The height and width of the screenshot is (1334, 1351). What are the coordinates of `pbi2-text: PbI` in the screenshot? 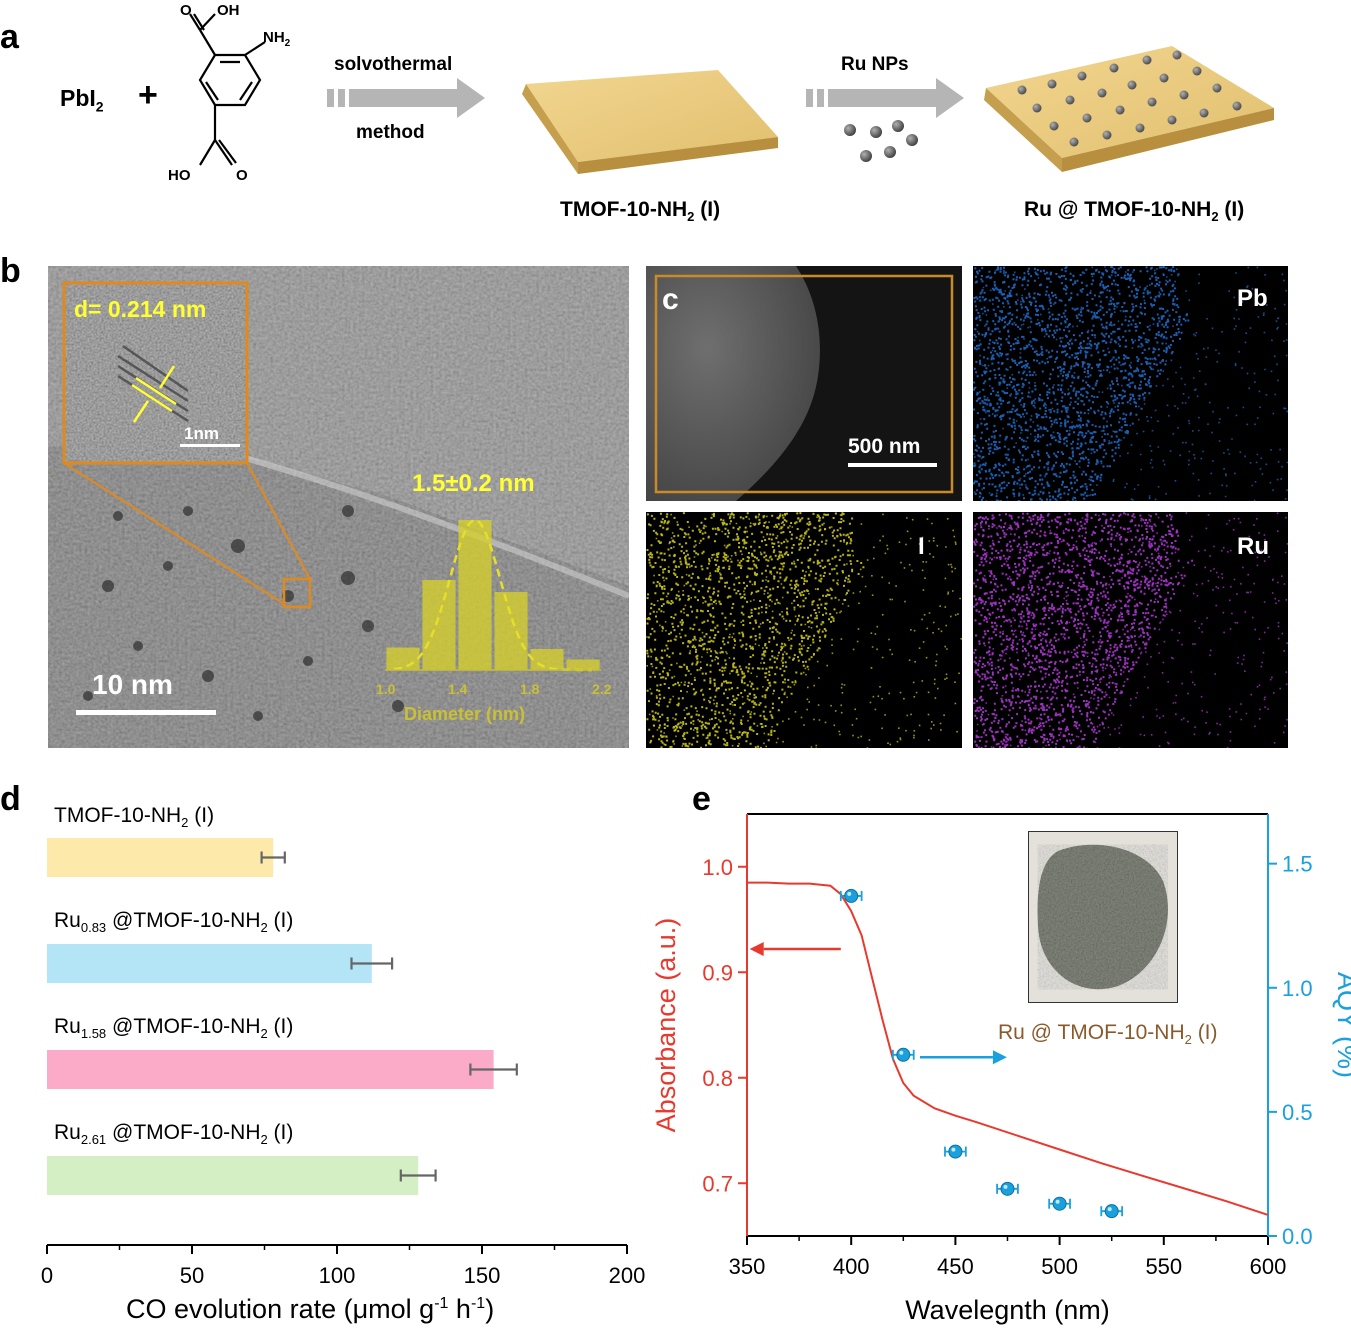 It's located at (78, 98).